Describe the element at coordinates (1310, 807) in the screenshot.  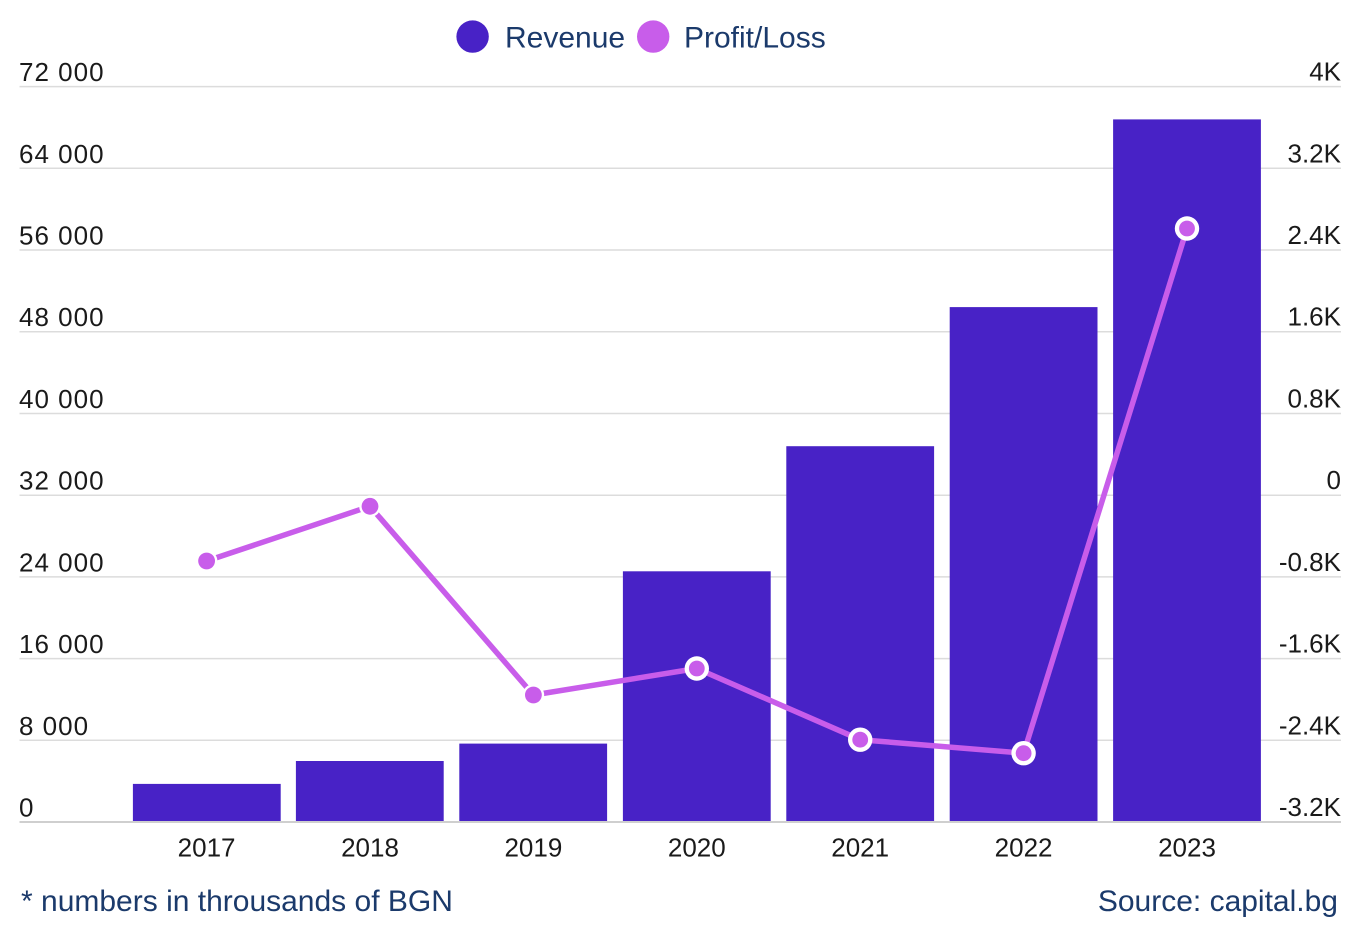
I see `svg-text: -3.2K` at that location.